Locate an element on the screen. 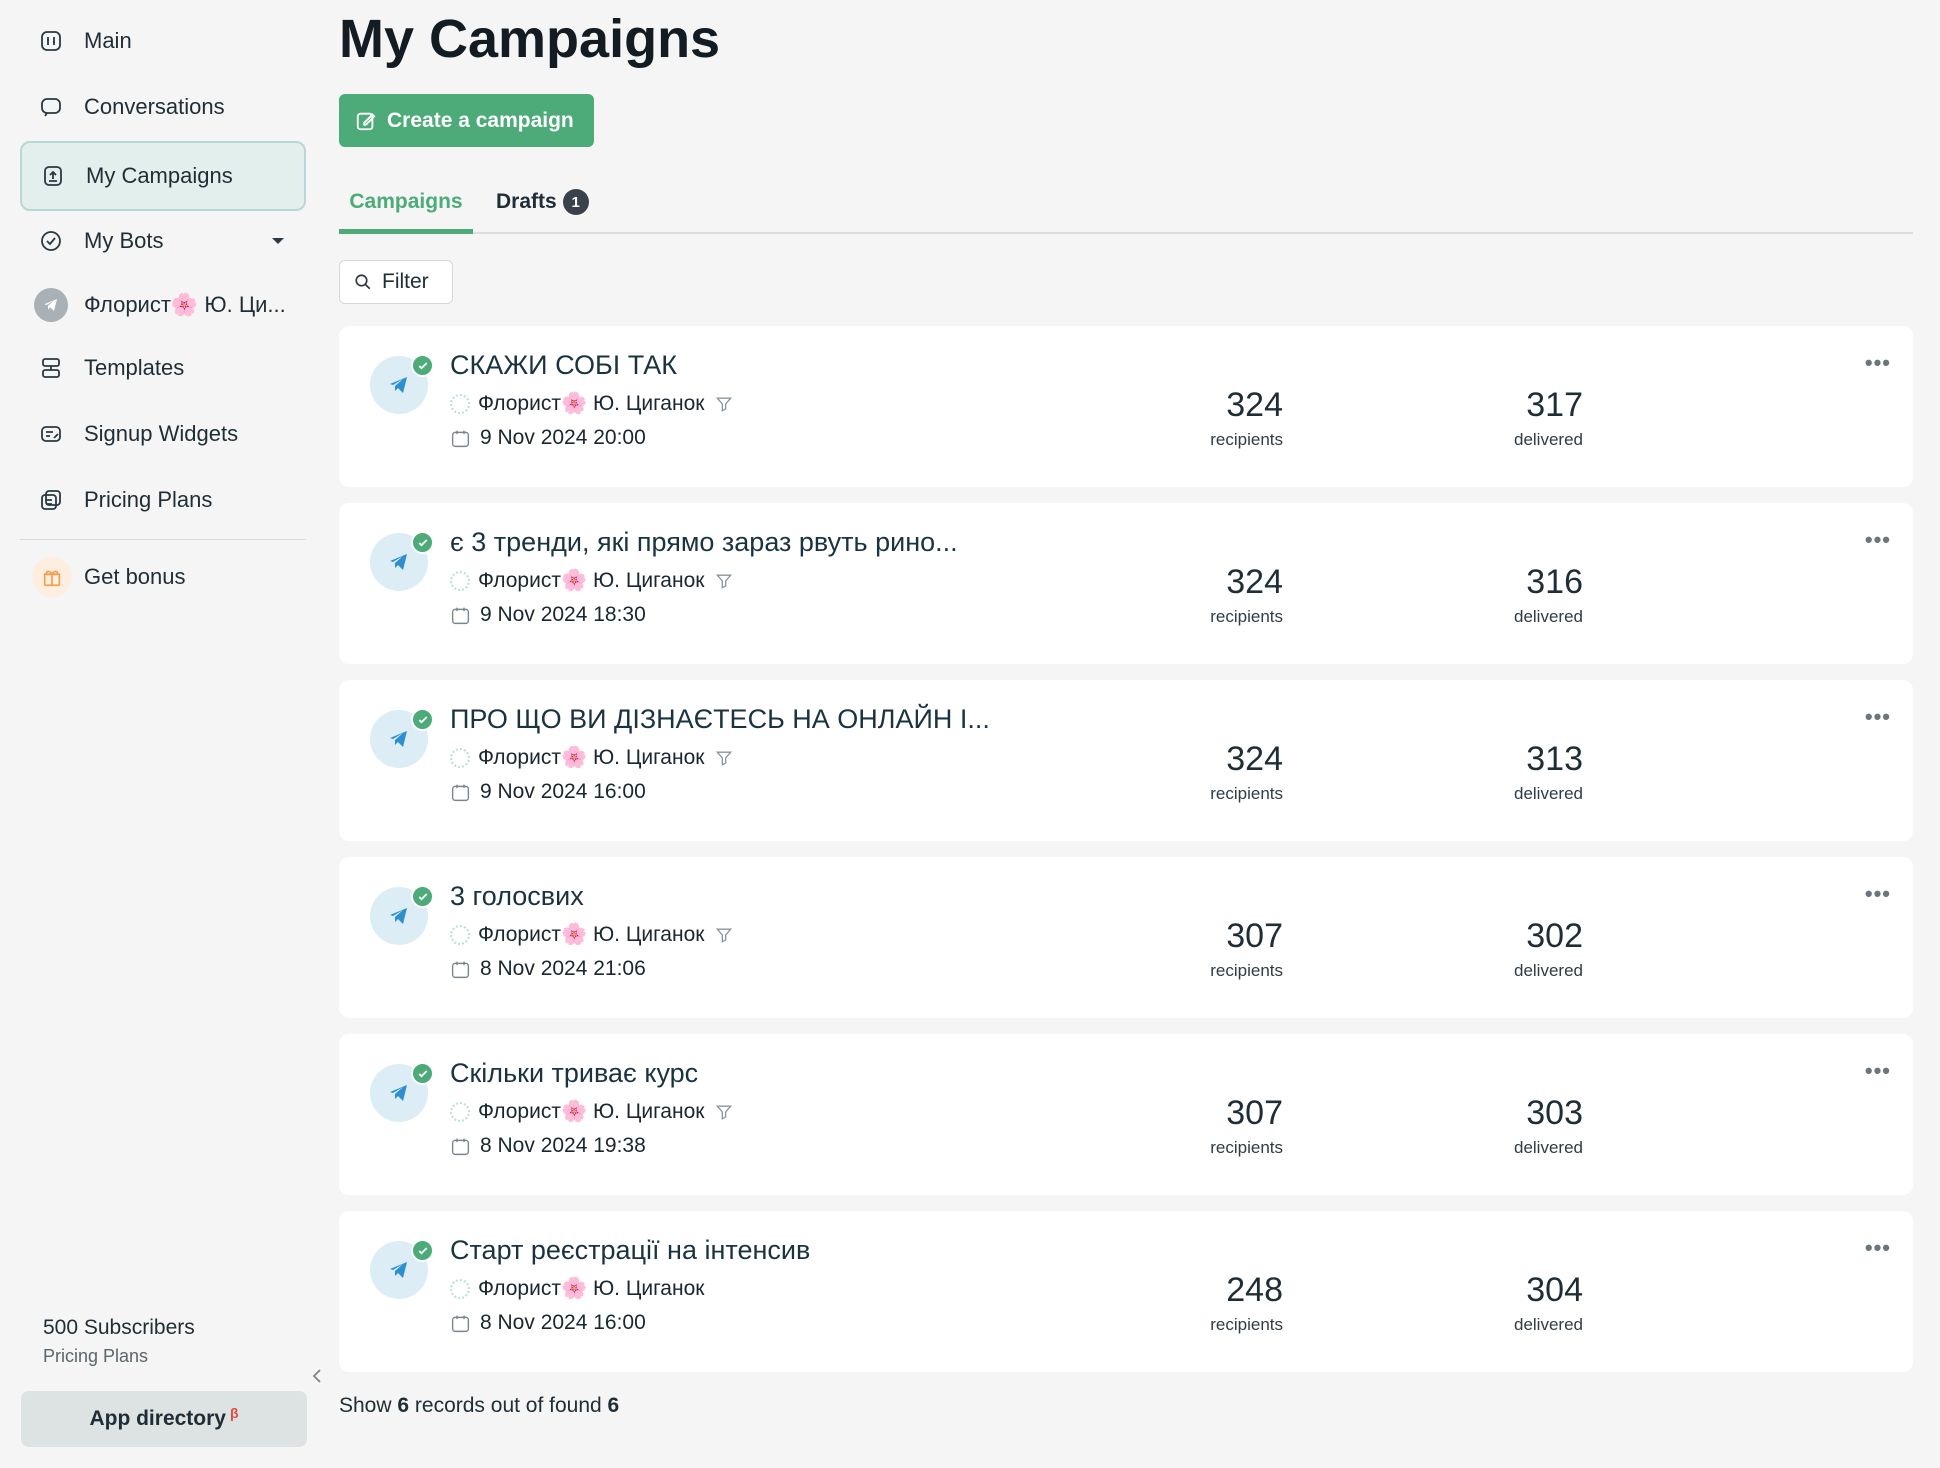  tab-label: Drafts is located at coordinates (526, 201).